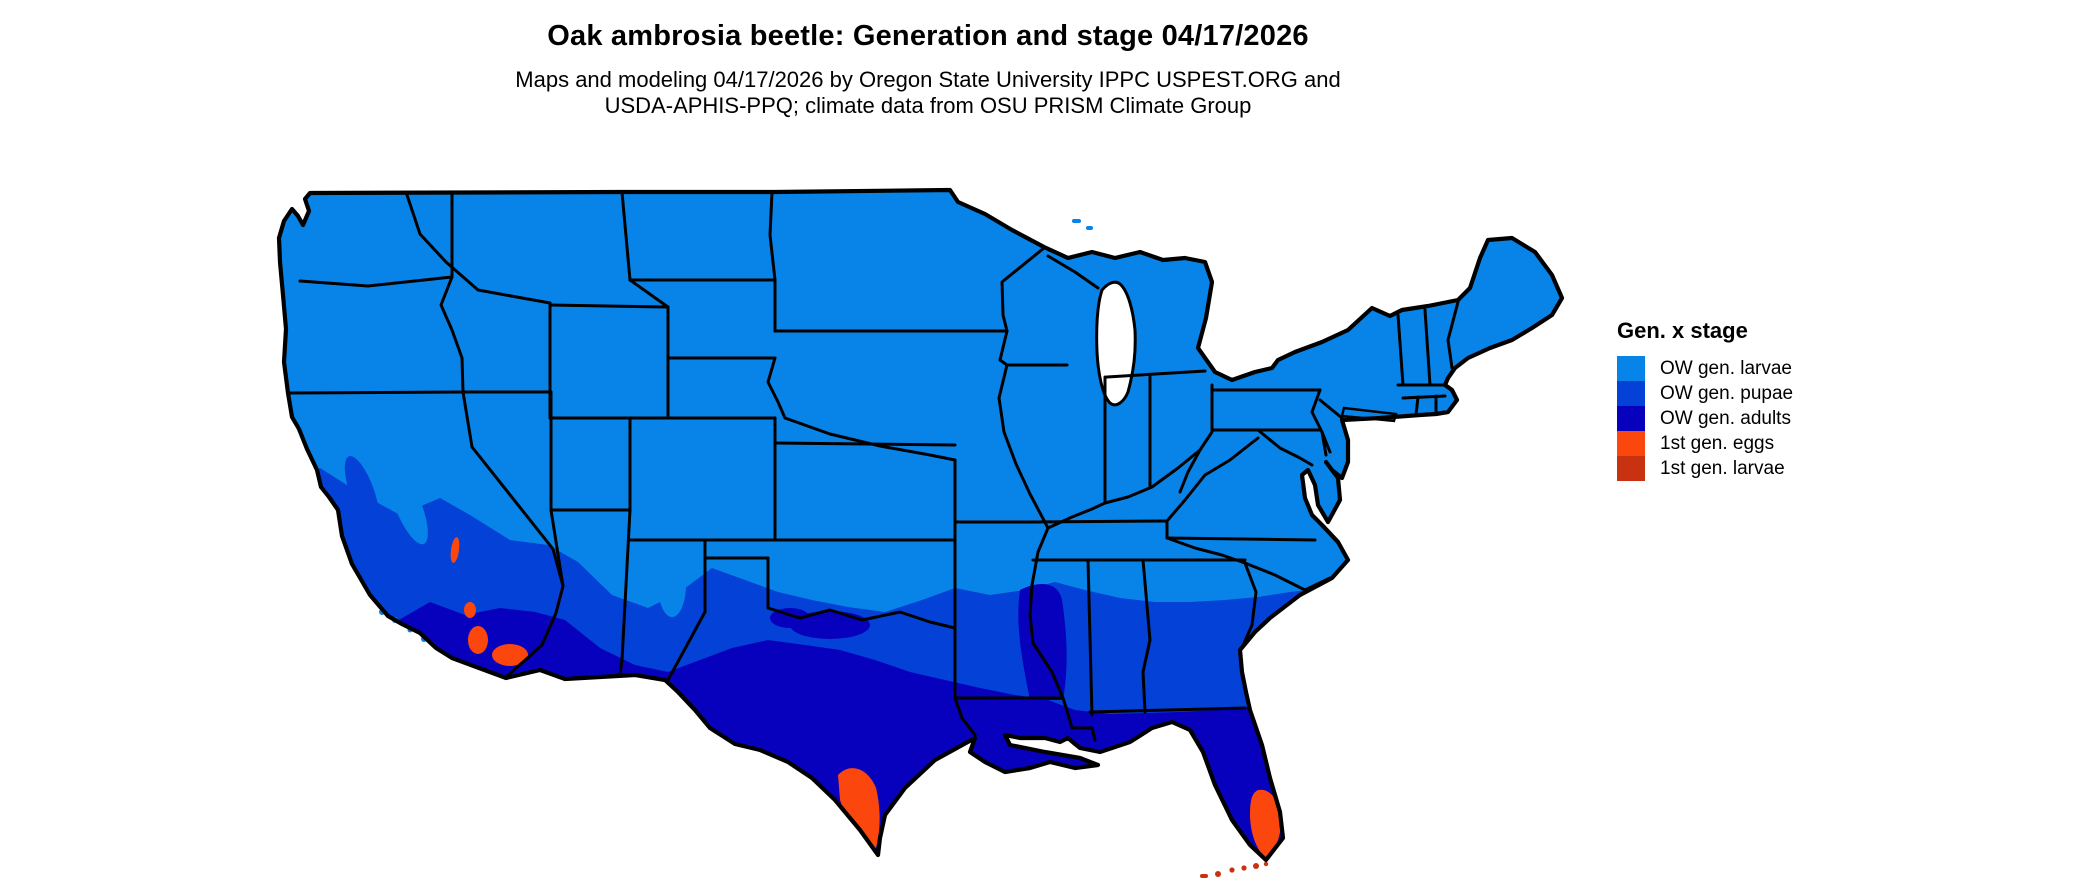 This screenshot has height=892, width=2100. I want to click on legend-swatch-ow-pupae, so click(1631, 393).